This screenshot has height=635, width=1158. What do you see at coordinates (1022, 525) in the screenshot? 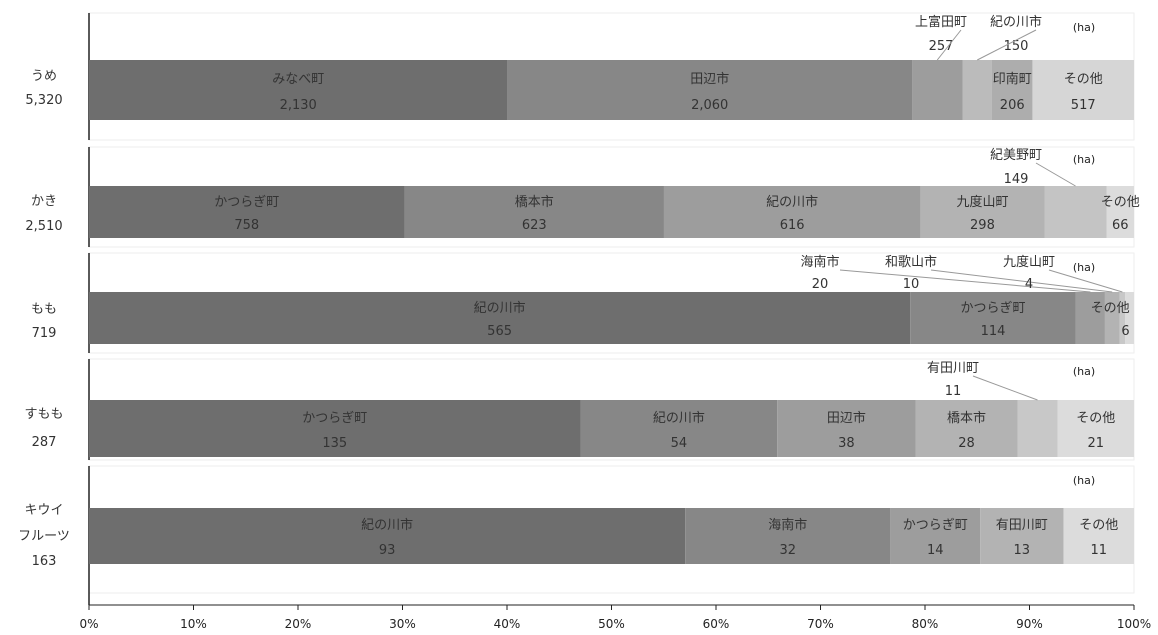
I see `segment-label: 有田川町` at bounding box center [1022, 525].